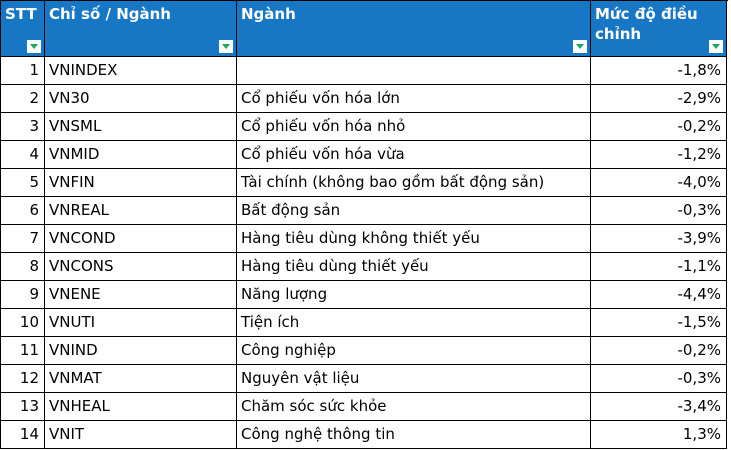 Image resolution: width=731 pixels, height=450 pixels. What do you see at coordinates (414, 323) in the screenshot?
I see `cell-sector: Tiện ích` at bounding box center [414, 323].